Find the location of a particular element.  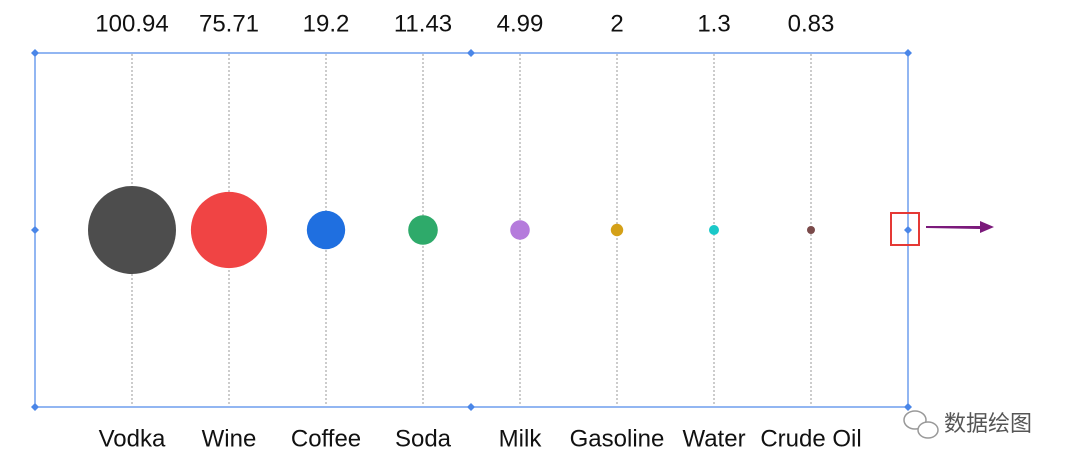

arrow is located at coordinates (960, 227).